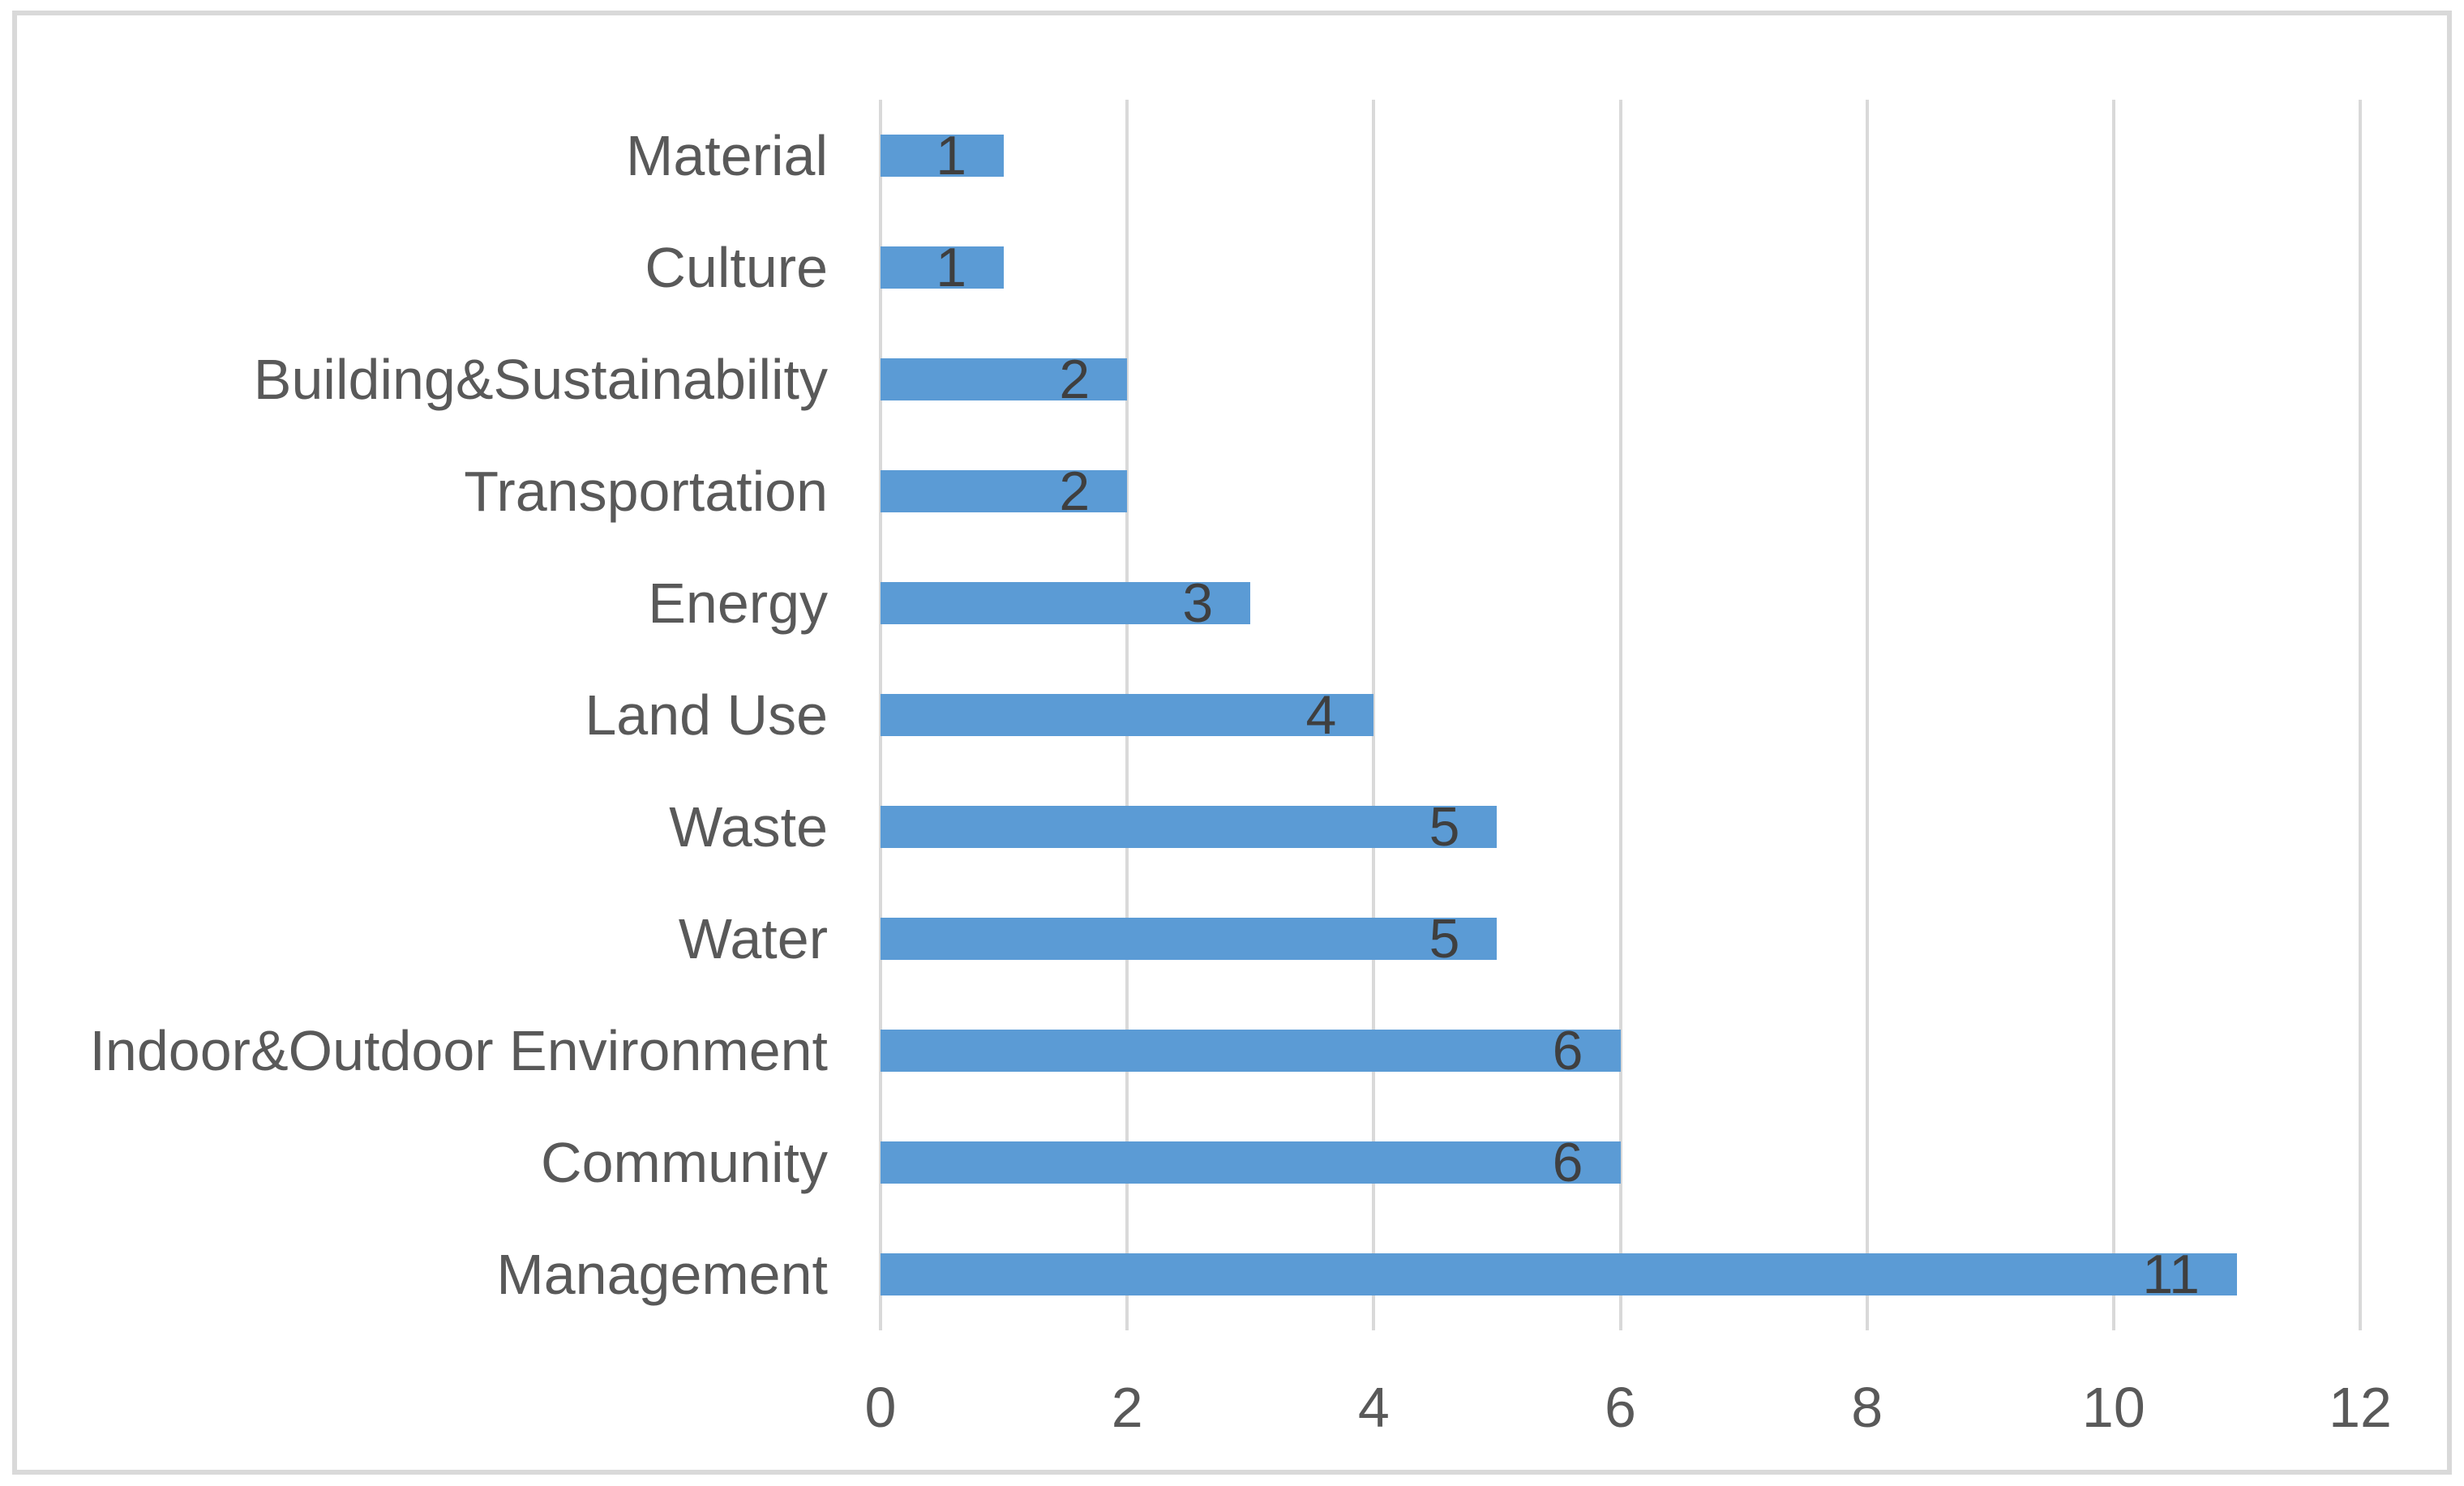  Describe the element at coordinates (2171, 1274) in the screenshot. I see `bar-value-label: 11` at that location.